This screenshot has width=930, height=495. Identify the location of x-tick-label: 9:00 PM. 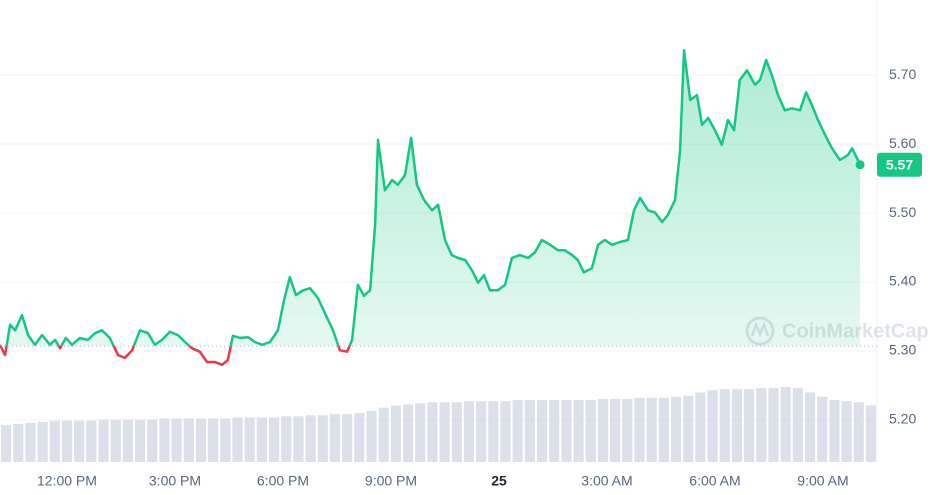
(391, 481).